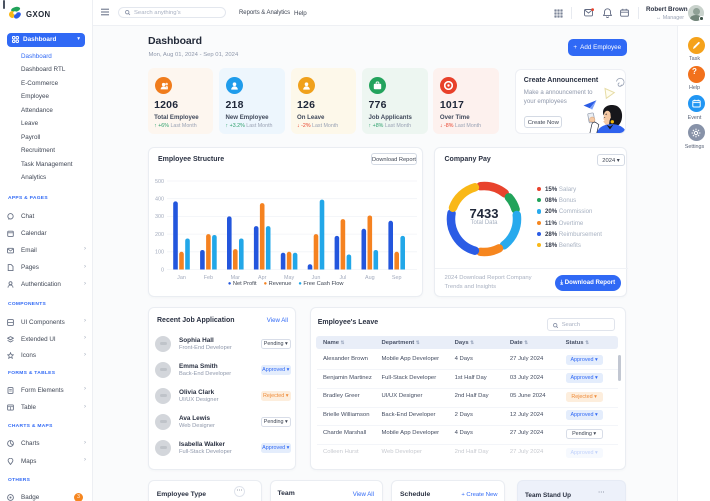  Describe the element at coordinates (159, 235) in the screenshot. I see `svg-text: 200` at that location.